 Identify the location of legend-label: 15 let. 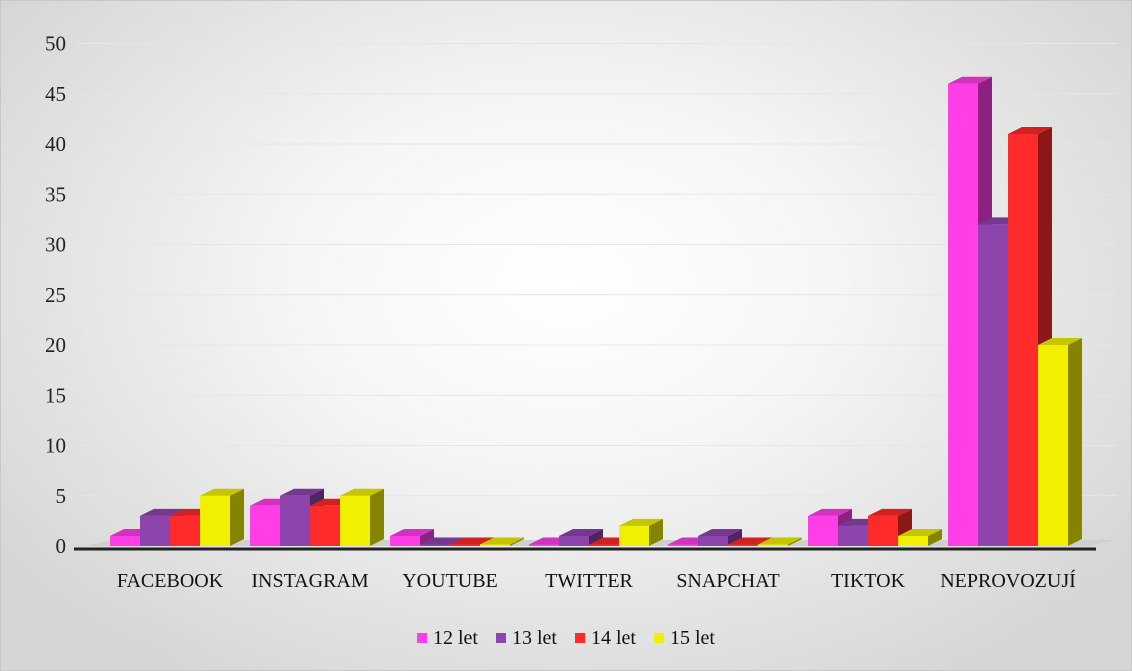
(692, 637).